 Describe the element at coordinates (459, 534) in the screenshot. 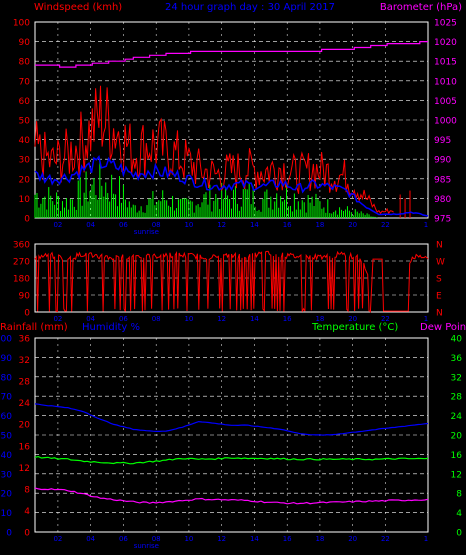

I see `temperature-axis-tick: 0` at that location.